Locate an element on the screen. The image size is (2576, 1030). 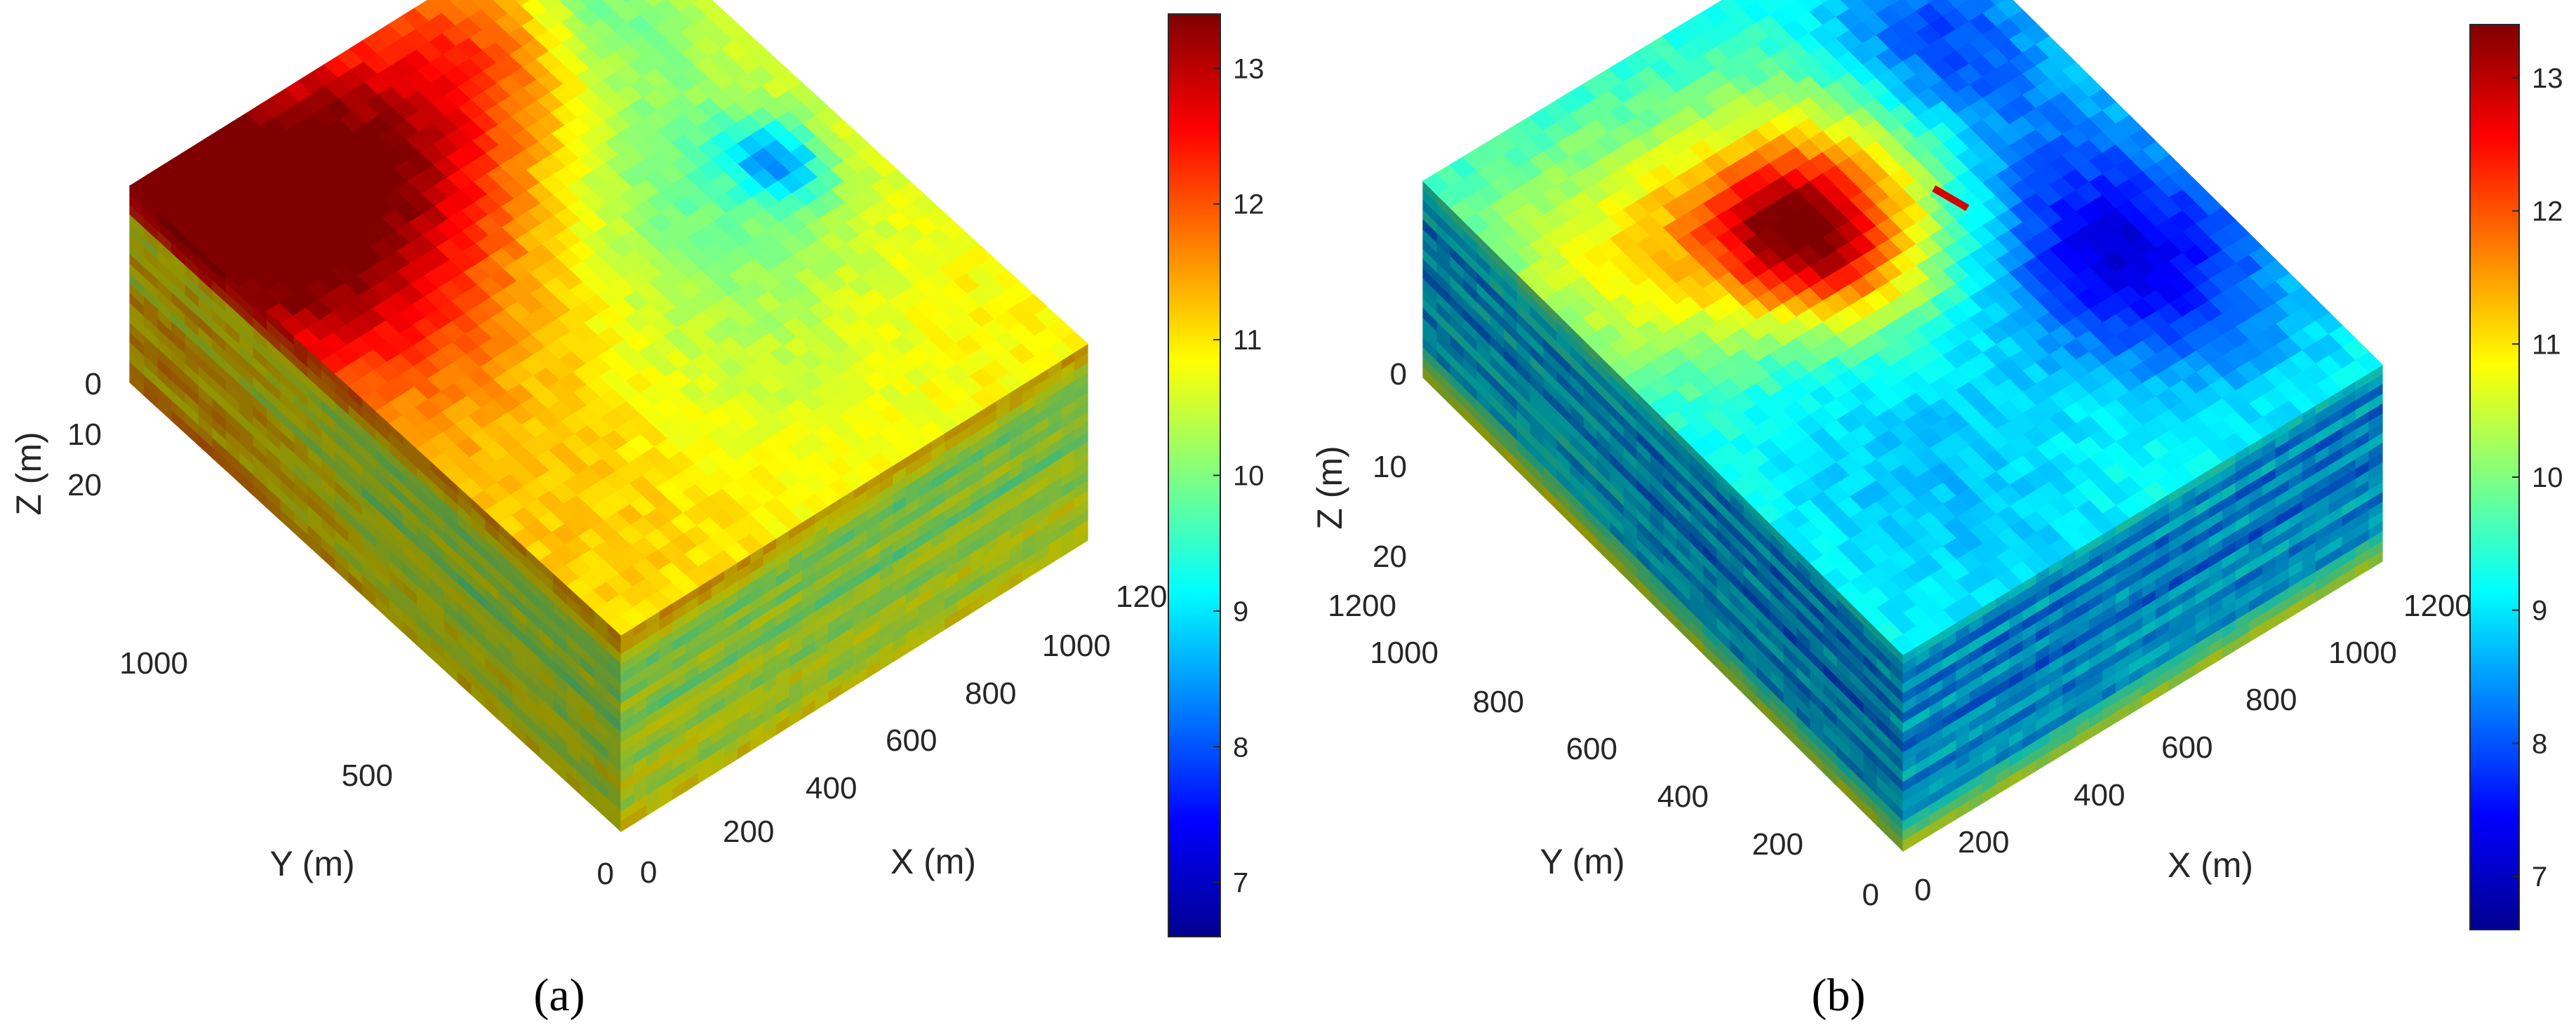
x-tick: 1000 is located at coordinates (1076, 646).